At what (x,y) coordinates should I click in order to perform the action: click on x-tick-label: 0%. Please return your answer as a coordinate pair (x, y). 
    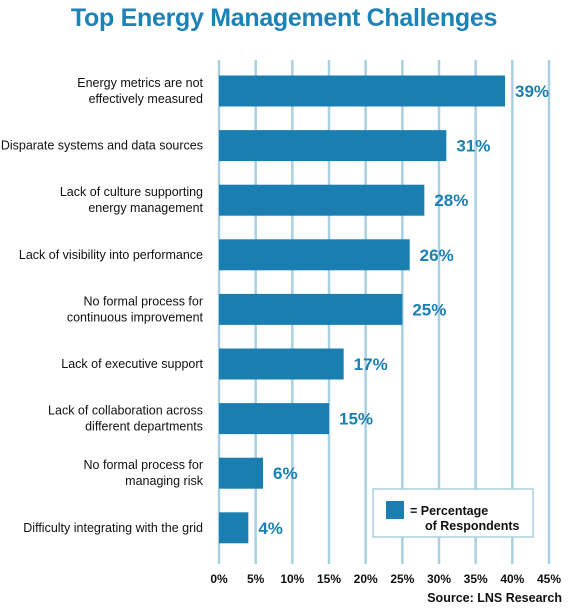
    Looking at the image, I should click on (219, 579).